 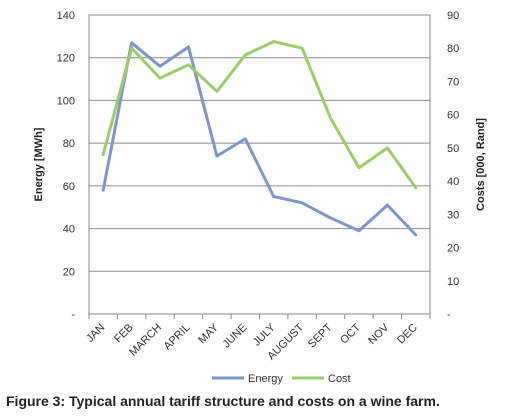 What do you see at coordinates (66, 165) in the screenshot?
I see `left-axis-tick-labels: - 20 40 60 80 100 120 140` at bounding box center [66, 165].